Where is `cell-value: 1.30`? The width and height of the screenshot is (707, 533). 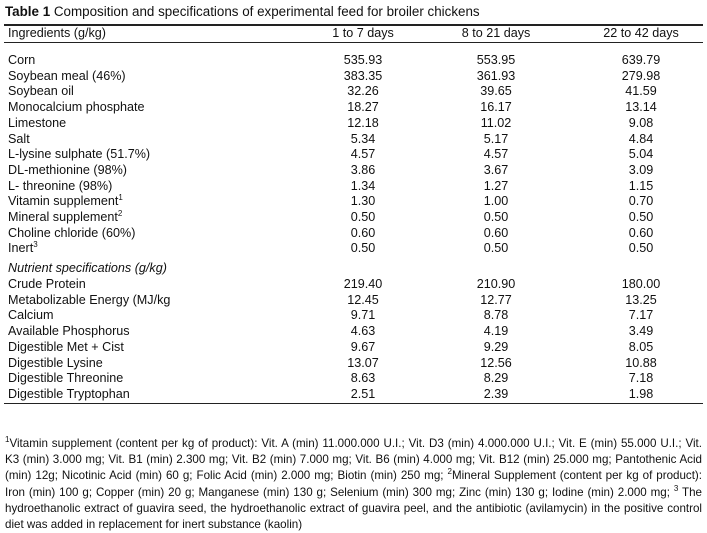 cell-value: 1.30 is located at coordinates (363, 201).